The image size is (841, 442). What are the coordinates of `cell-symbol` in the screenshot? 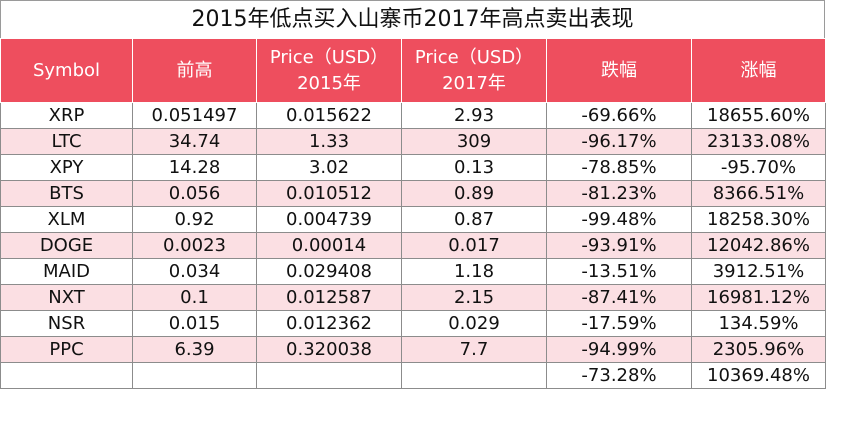 It's located at (66, 375).